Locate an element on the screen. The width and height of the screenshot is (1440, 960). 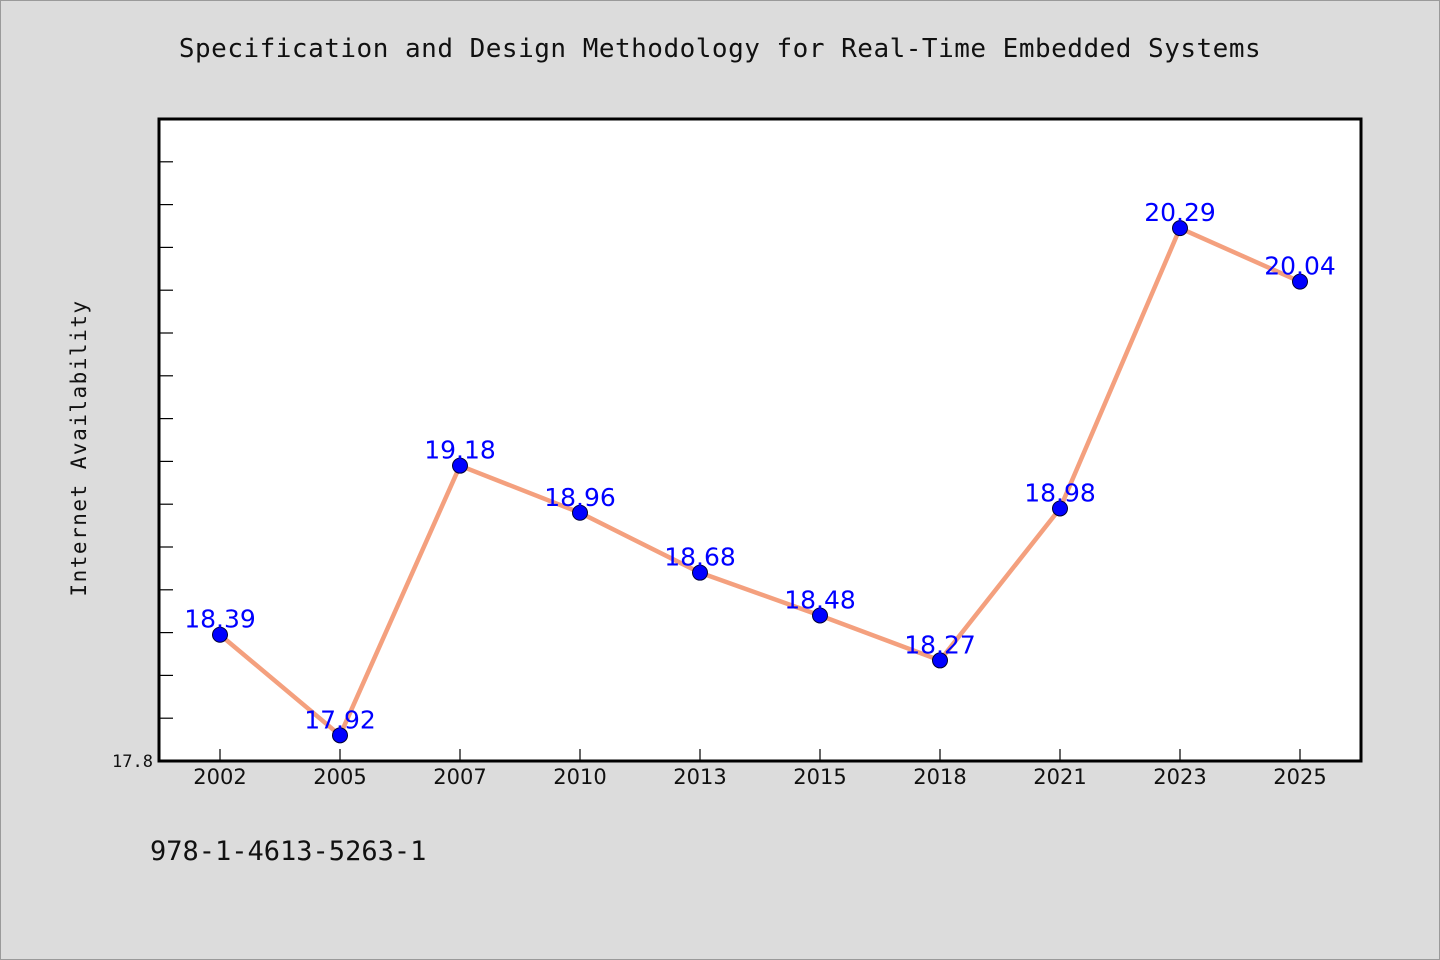
x-tick-label: 2021 is located at coordinates (1059, 777).